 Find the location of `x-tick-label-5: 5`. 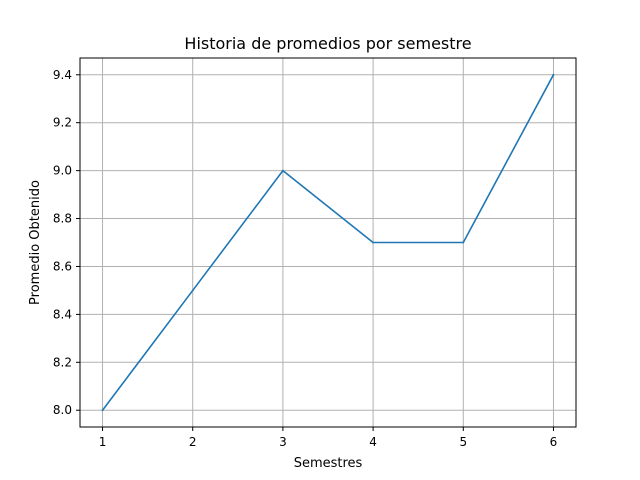

x-tick-label-5: 5 is located at coordinates (463, 442).